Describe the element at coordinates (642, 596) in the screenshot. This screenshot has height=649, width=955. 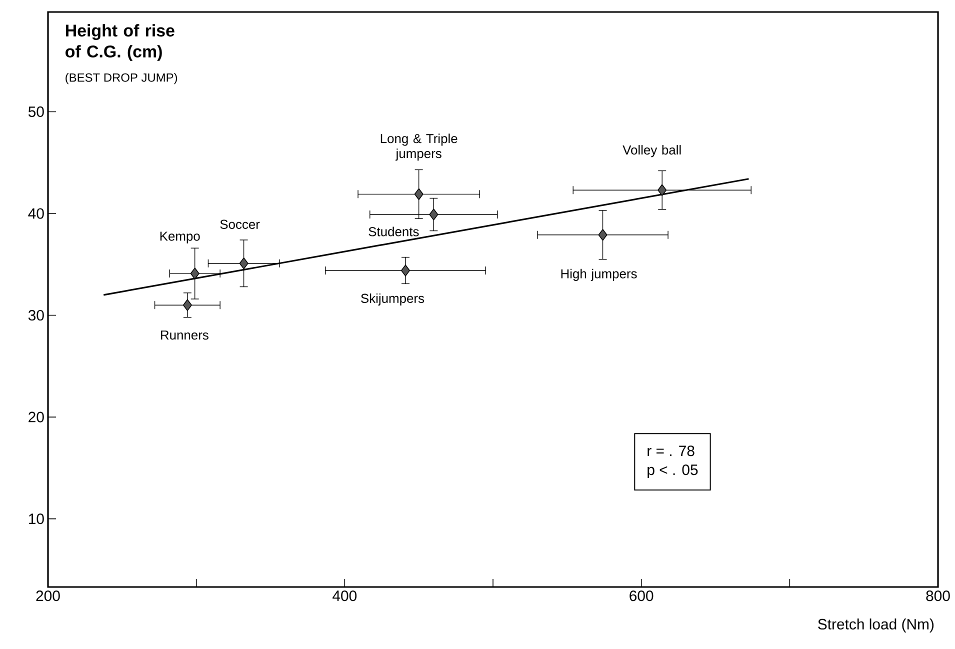
I see `x-tick-label: 600` at that location.